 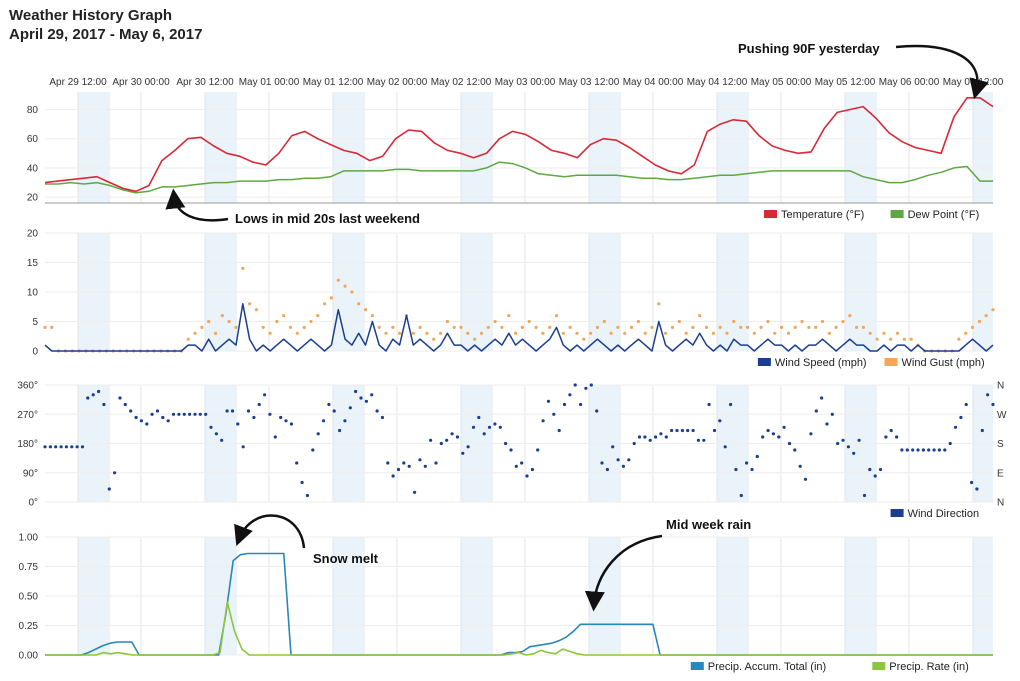 I want to click on y-tick-label: 10, so click(x=33, y=293).